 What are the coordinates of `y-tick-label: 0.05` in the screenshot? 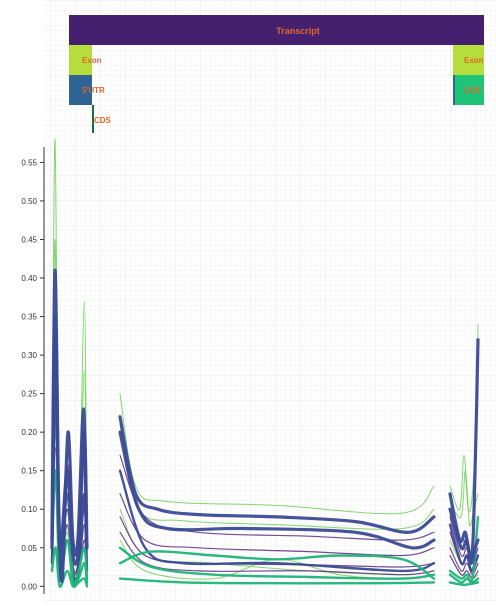 It's located at (29, 548).